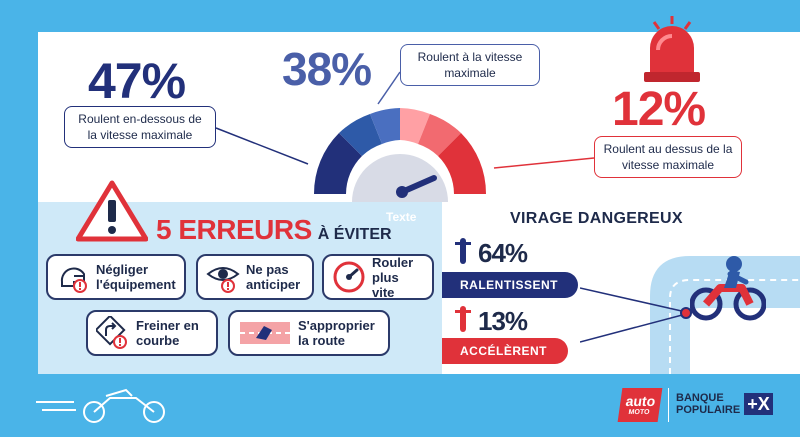  Describe the element at coordinates (659, 109) in the screenshot. I see `pct-above: 12%` at that location.